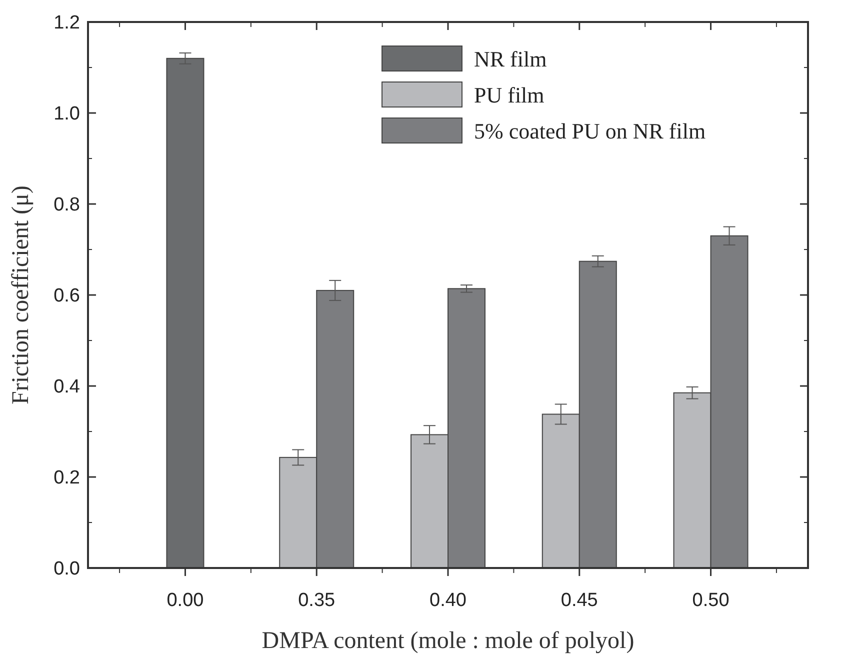  What do you see at coordinates (510, 59) in the screenshot?
I see `legend-label: NR film` at bounding box center [510, 59].